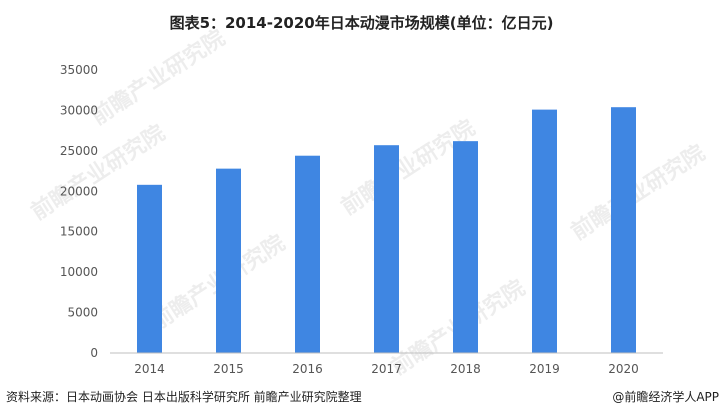 Image resolution: width=723 pixels, height=417 pixels. I want to click on y-tick-label: 10000, so click(79, 272).